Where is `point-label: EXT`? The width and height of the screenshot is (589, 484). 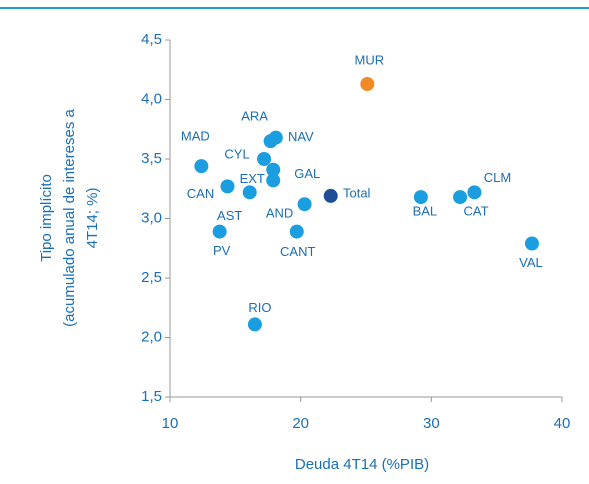 point-label: EXT is located at coordinates (252, 178).